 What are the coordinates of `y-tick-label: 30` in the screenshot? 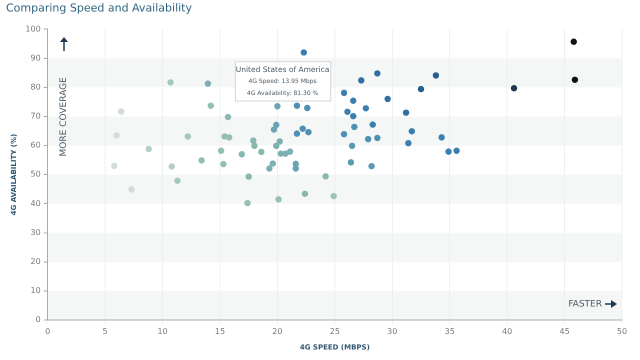 It's located at (35, 232).